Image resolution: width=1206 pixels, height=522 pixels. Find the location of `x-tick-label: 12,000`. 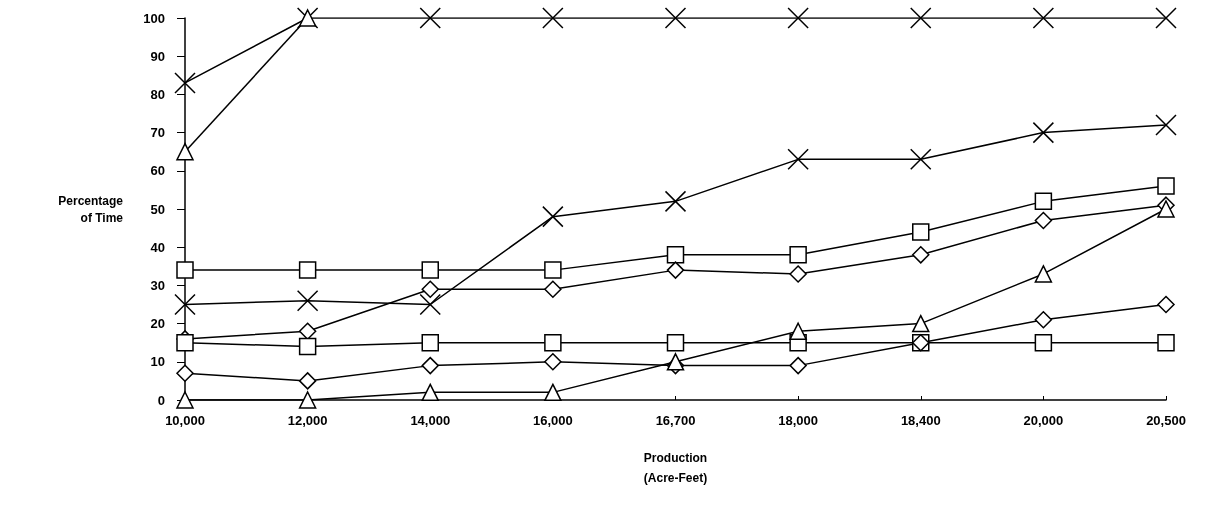

x-tick-label: 12,000 is located at coordinates (307, 420).